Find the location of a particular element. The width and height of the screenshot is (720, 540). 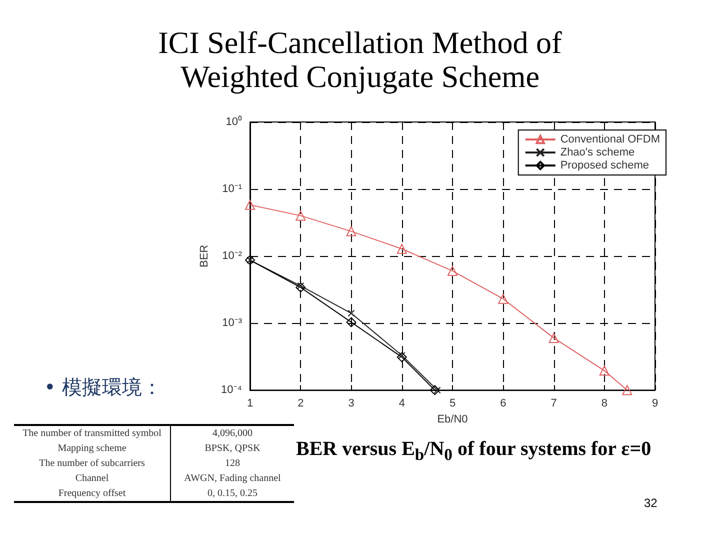

x-tick-label: 7 is located at coordinates (553, 404).